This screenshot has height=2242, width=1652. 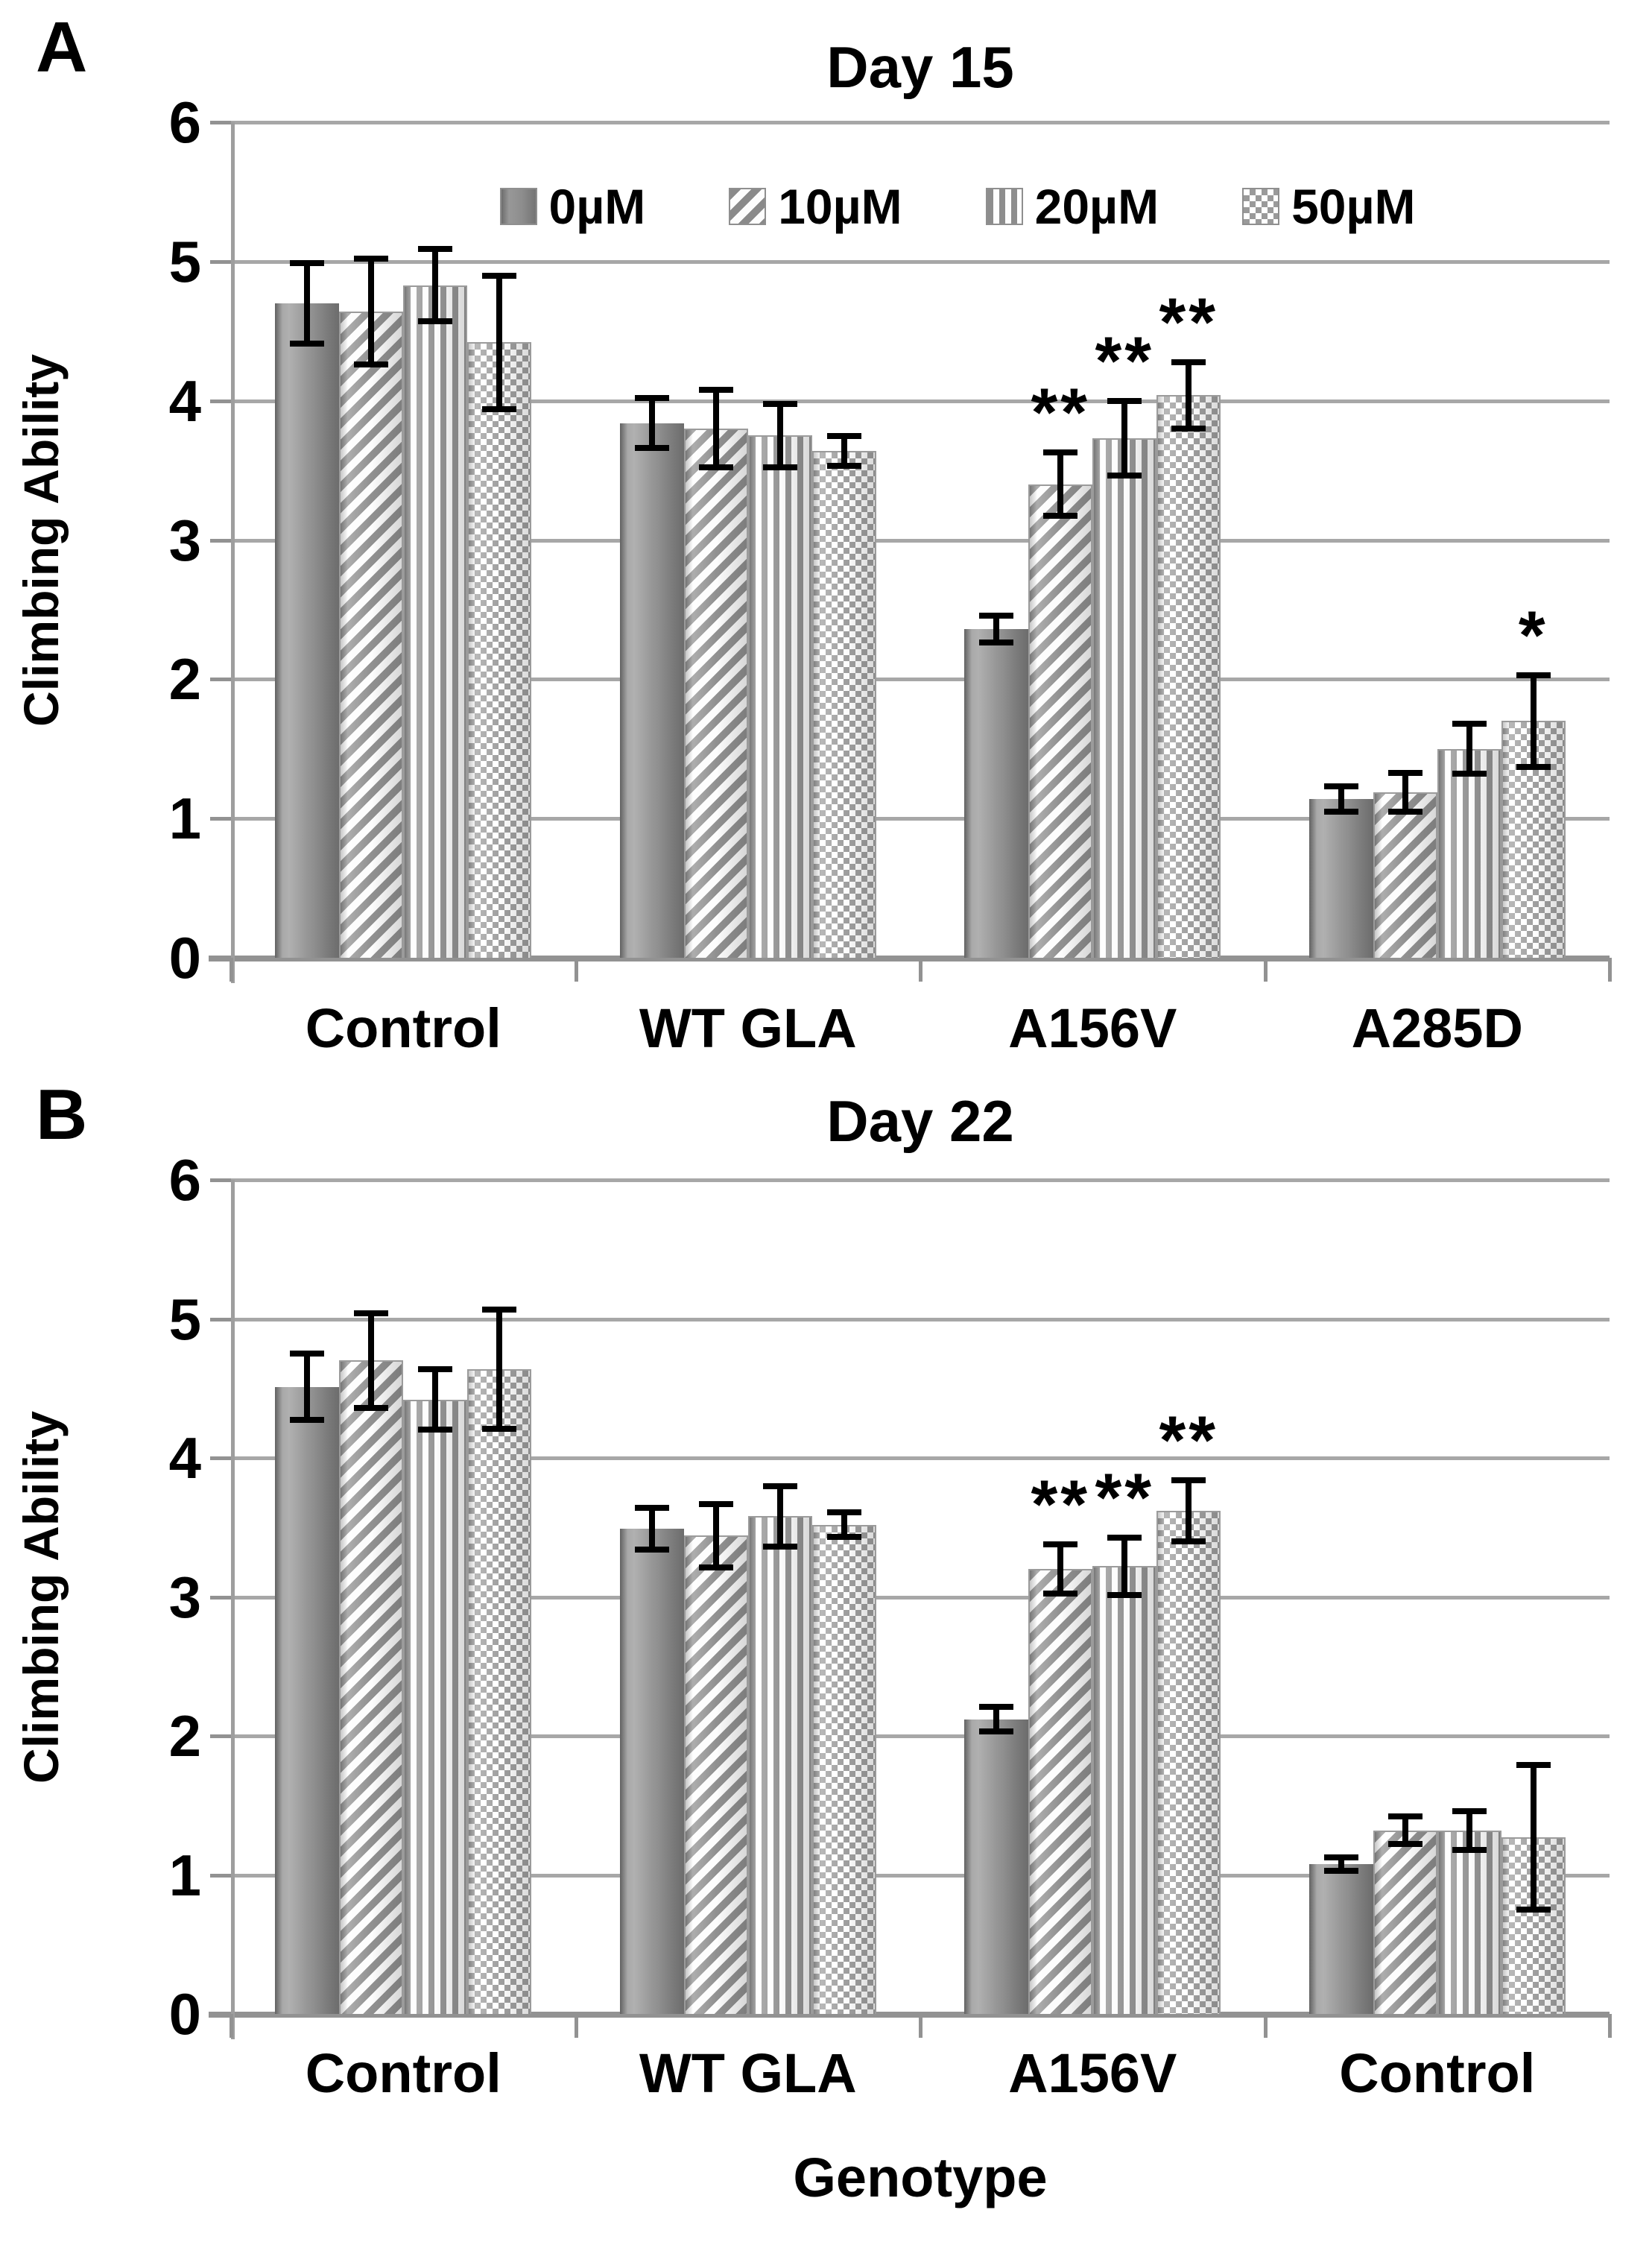 I want to click on diagonal-stripe-swatch-icon, so click(x=748, y=206).